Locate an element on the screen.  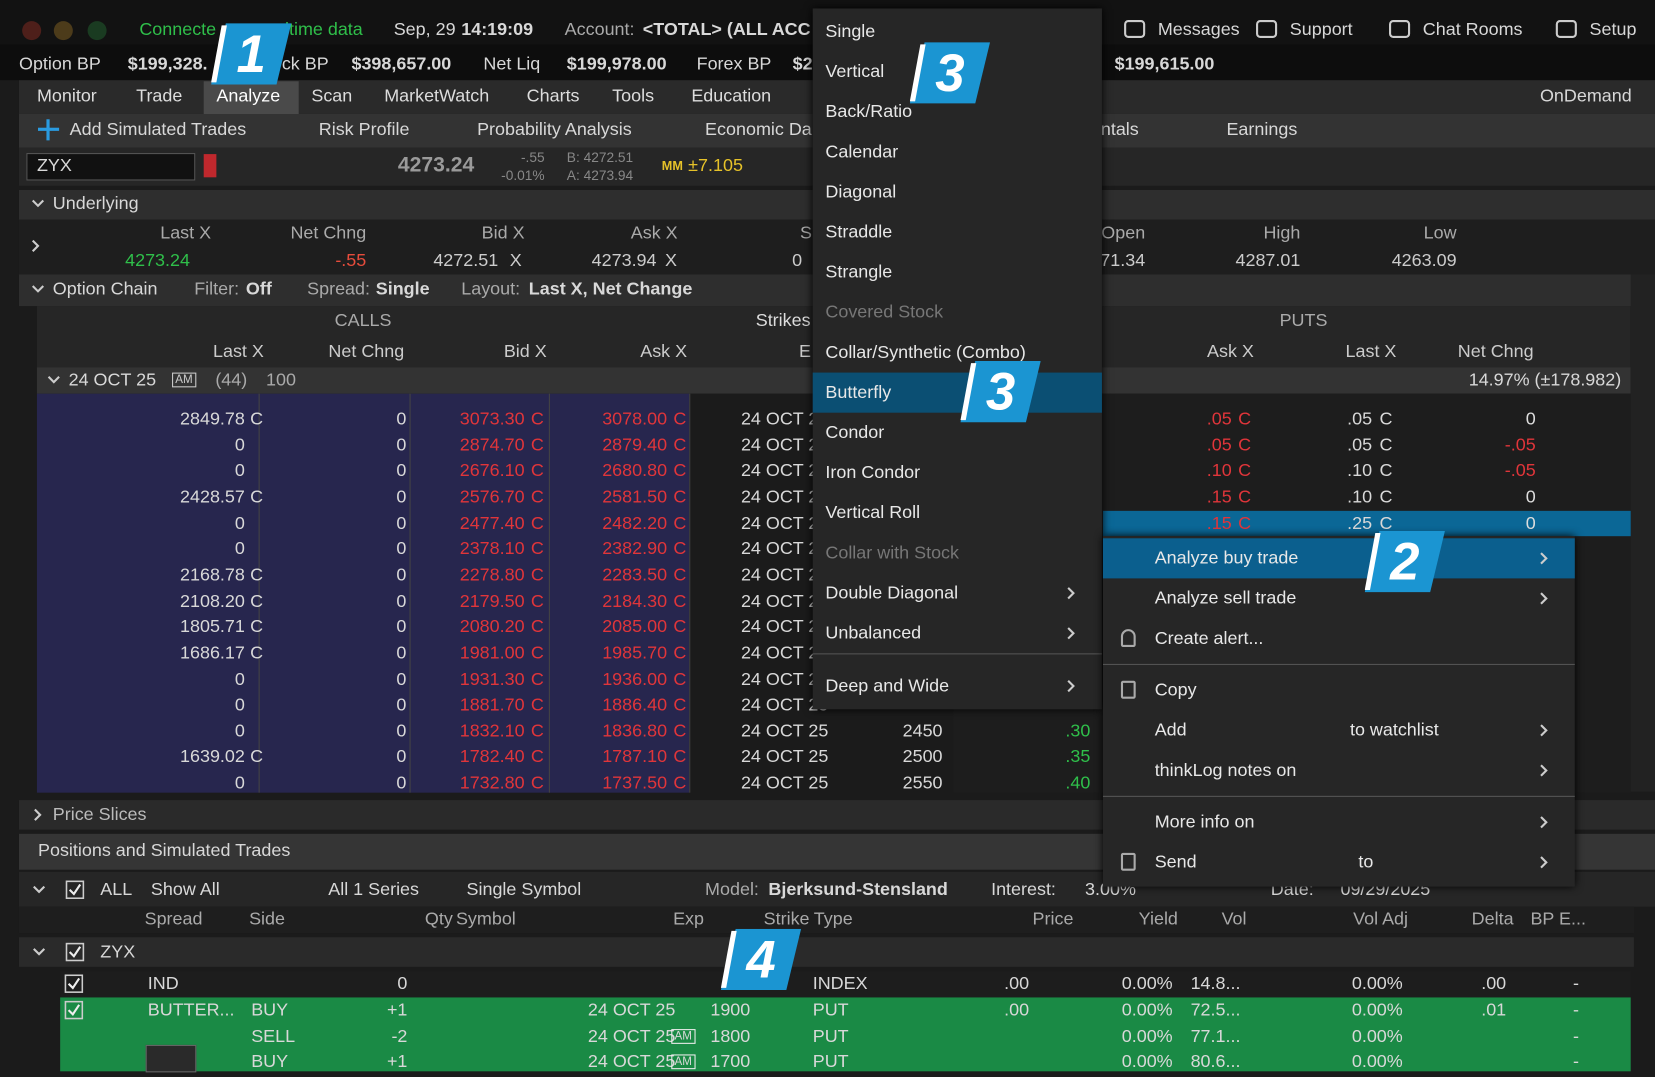
label: All 1 Series is located at coordinates (374, 889).